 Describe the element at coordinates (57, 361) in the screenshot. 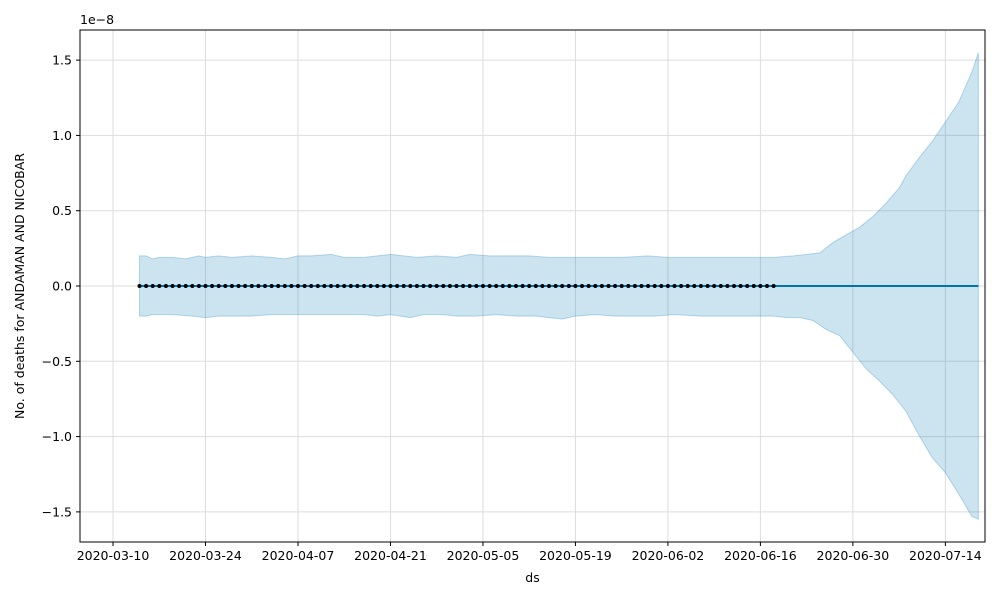

I see `y-tick-label: −0.5` at that location.